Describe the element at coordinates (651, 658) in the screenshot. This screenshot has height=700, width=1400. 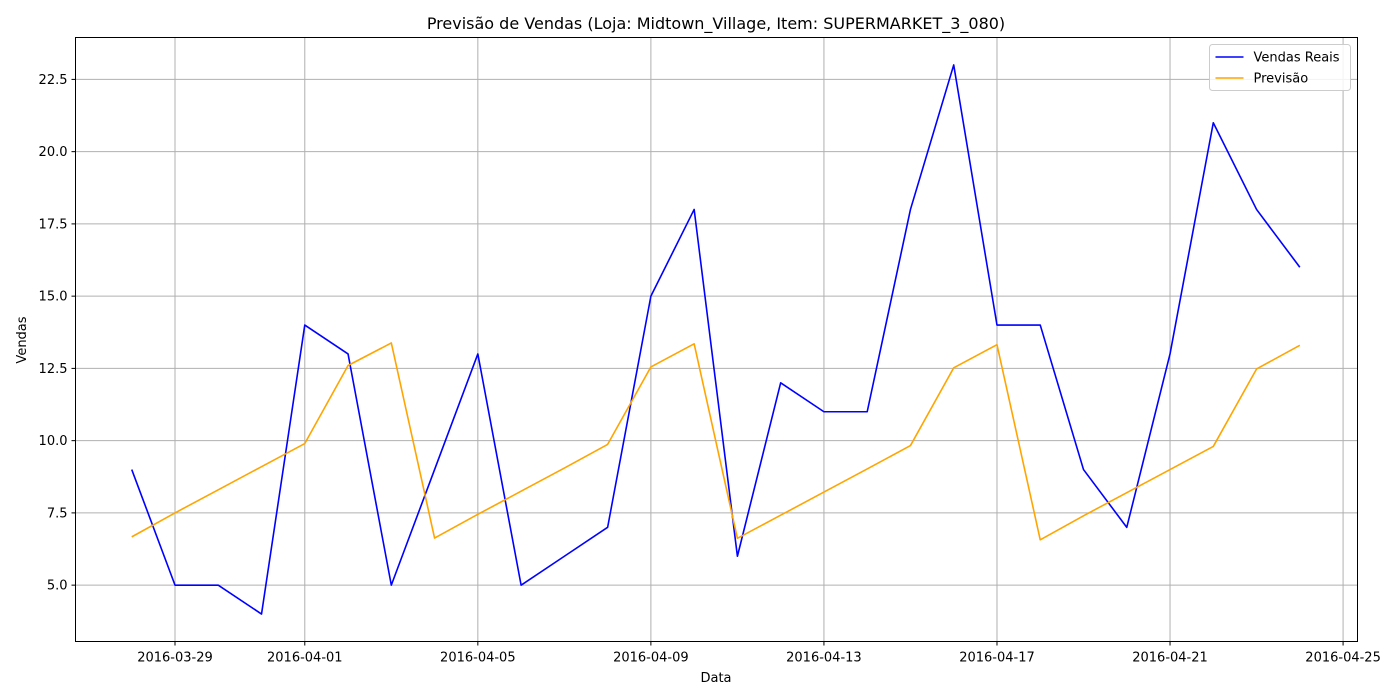
I see `x-tick-label: 2016-04-09` at that location.